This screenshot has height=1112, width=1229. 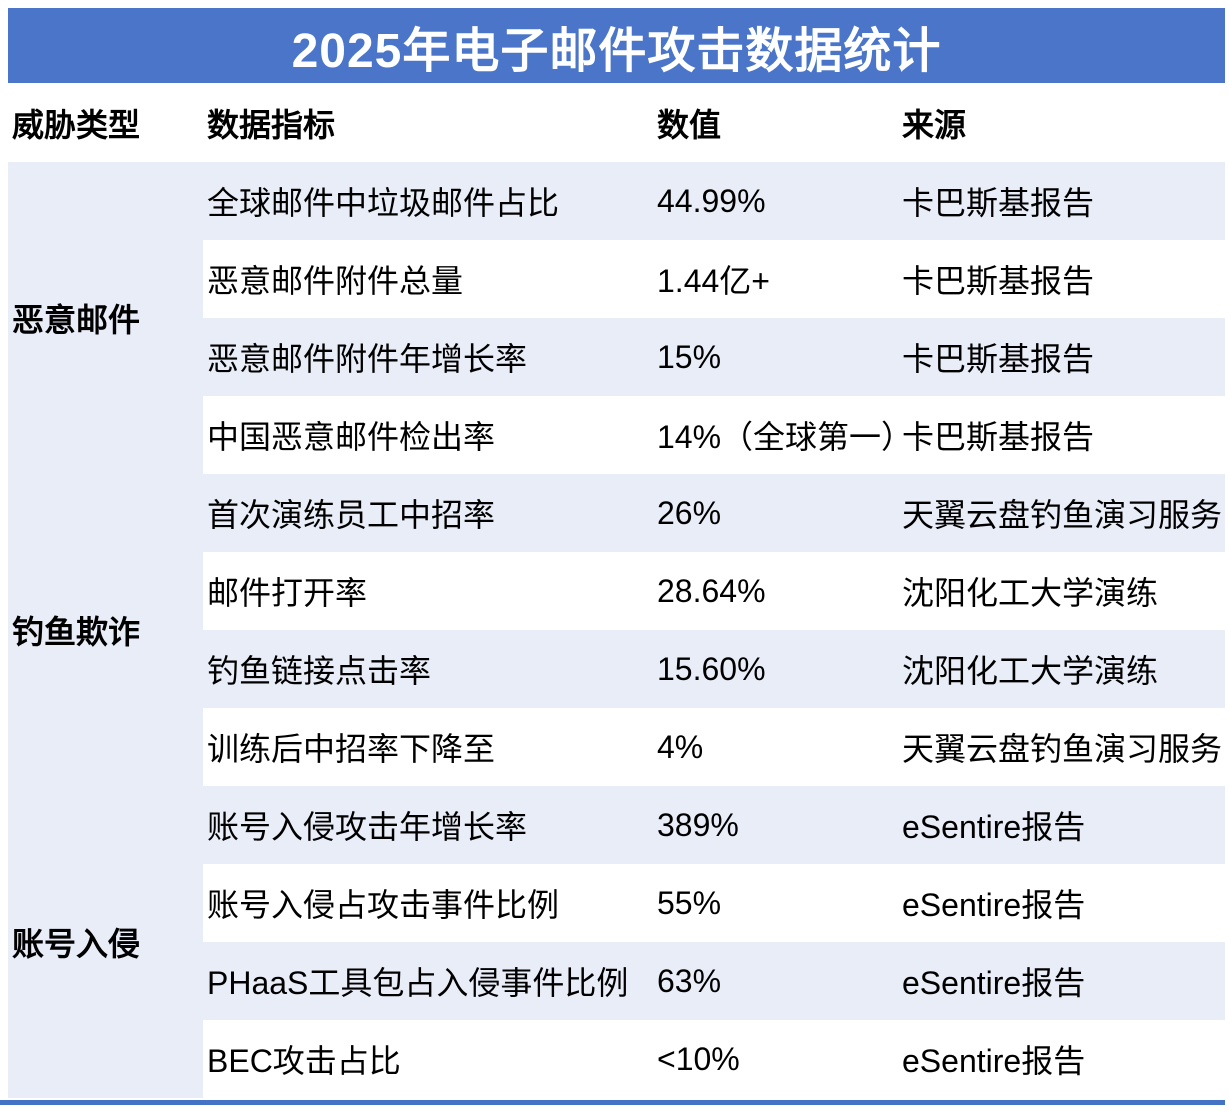 I want to click on indicator-cell: 账号入侵攻击年增长率, so click(x=428, y=825).